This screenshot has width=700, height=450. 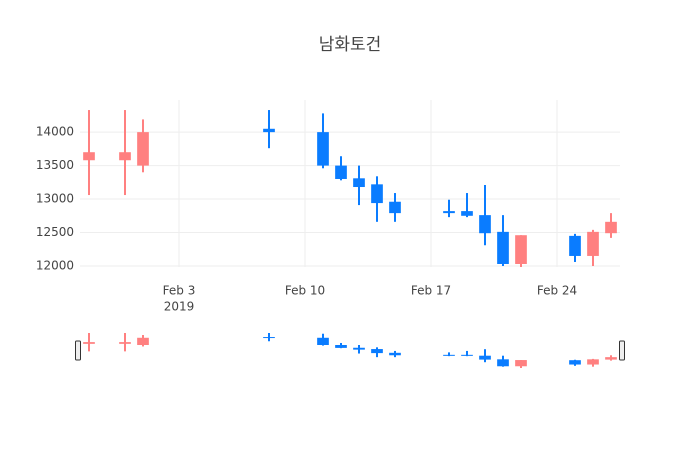 What do you see at coordinates (55, 132) in the screenshot?
I see `y-tick-label: 14000` at bounding box center [55, 132].